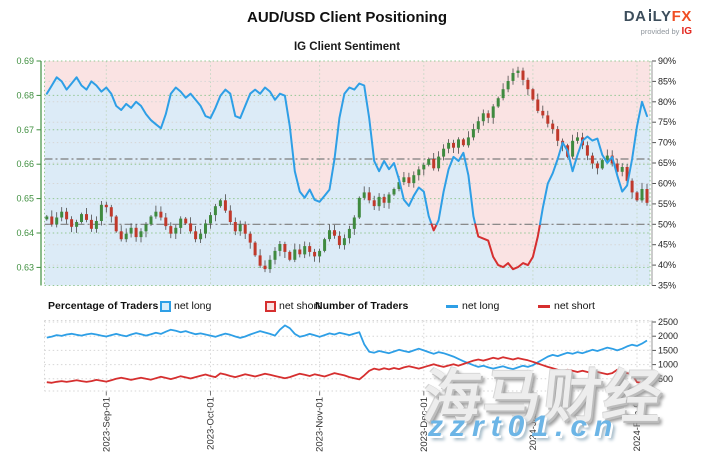 The width and height of the screenshot is (702, 455). I want to click on svg-text: 0.68, so click(25, 95).